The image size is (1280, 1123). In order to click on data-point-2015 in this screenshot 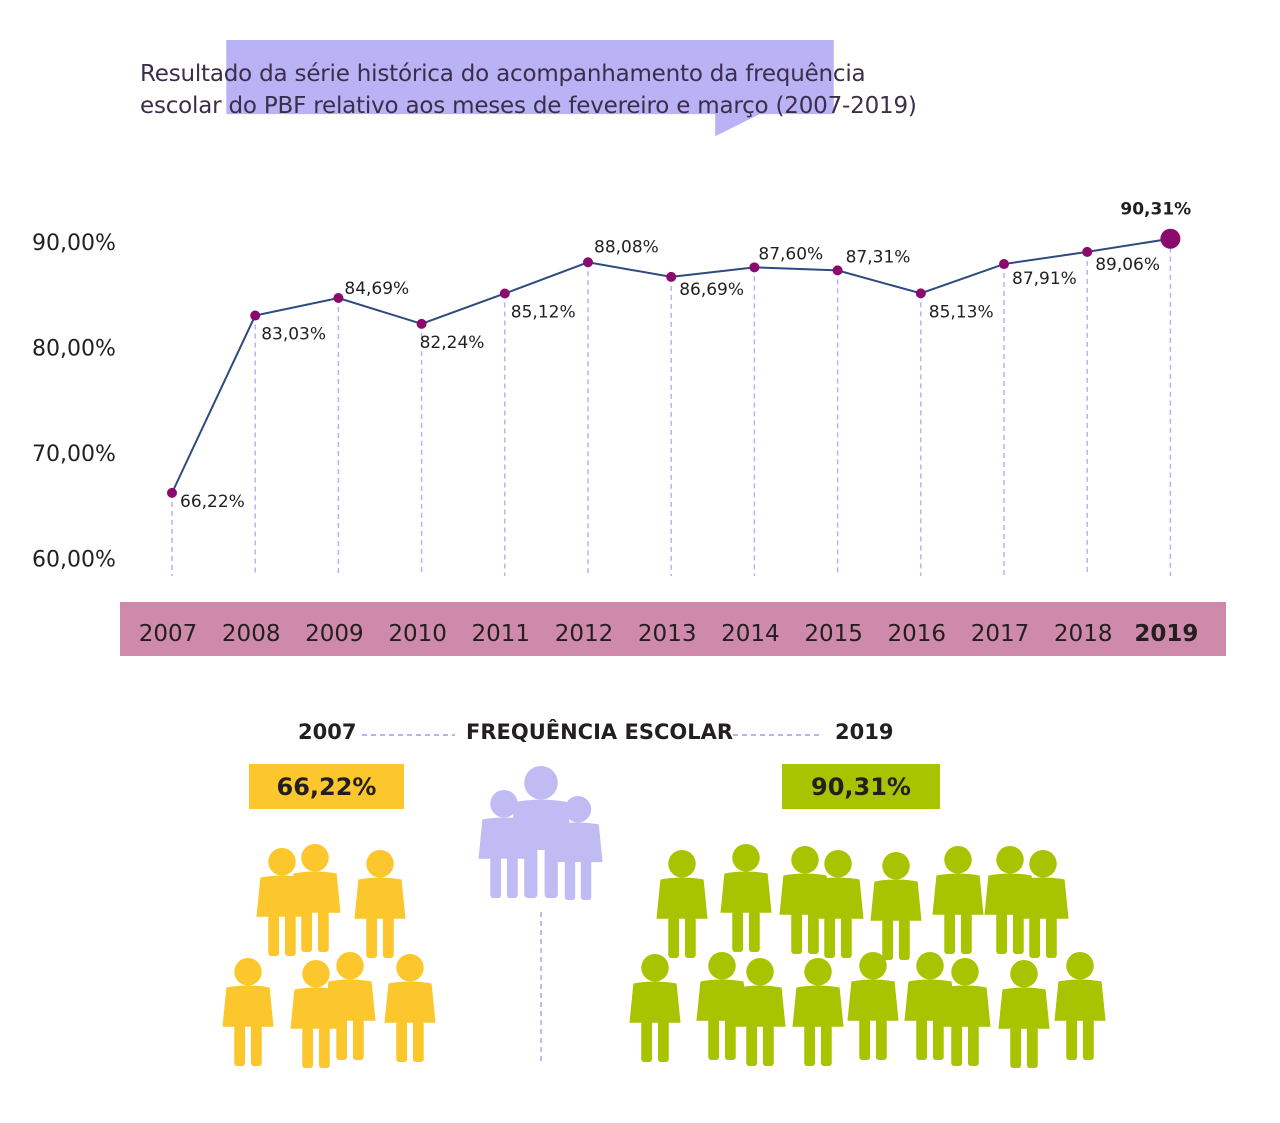, I will do `click(837, 270)`.